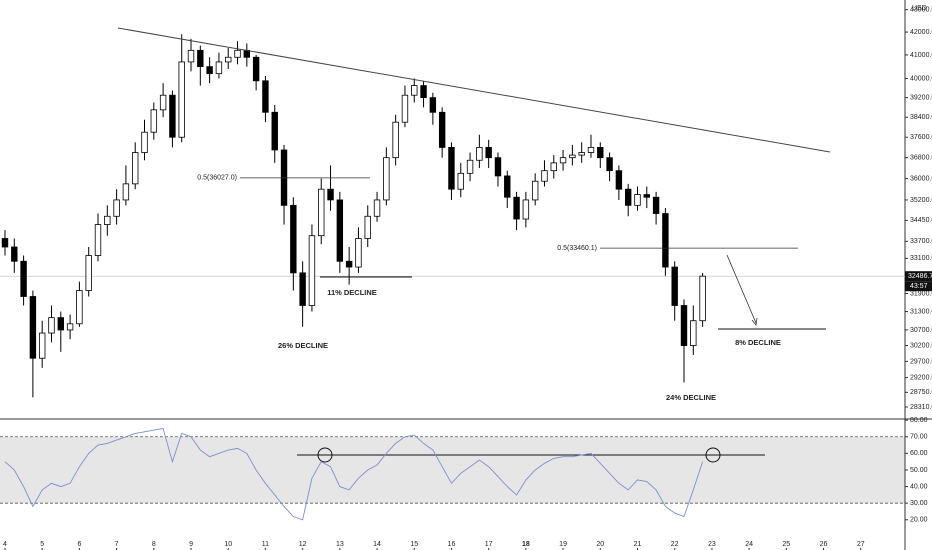  Describe the element at coordinates (921, 345) in the screenshot. I see `y-tick-label: 30200.0` at that location.